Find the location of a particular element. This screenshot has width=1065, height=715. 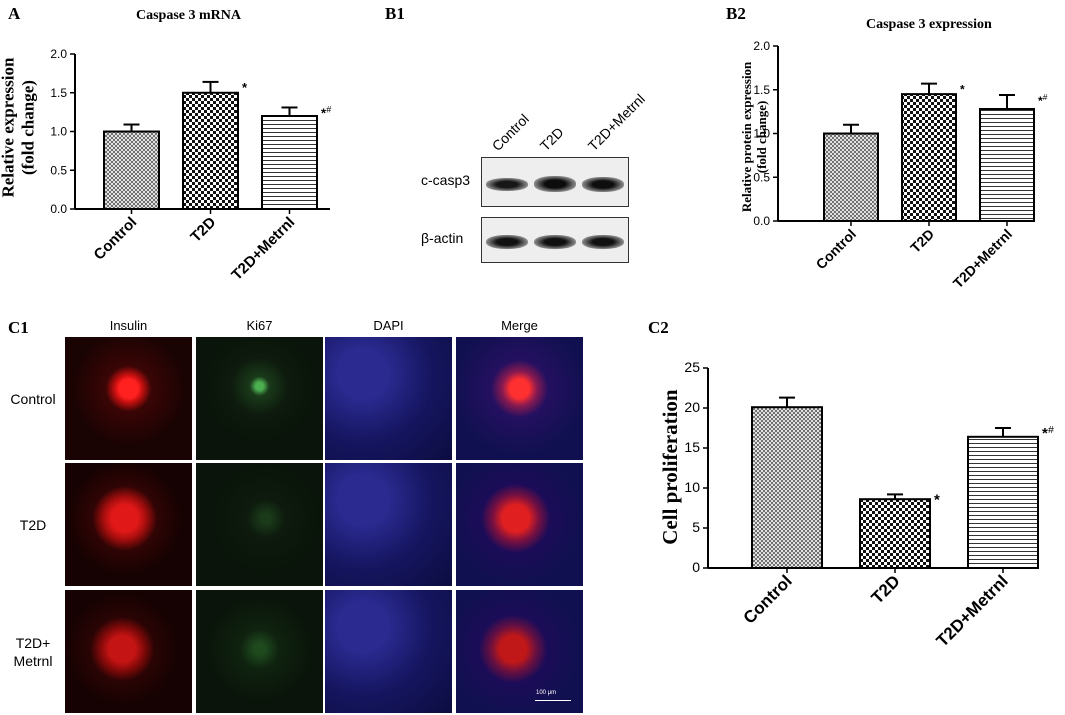

y-tick-label: 20 is located at coordinates (692, 407).